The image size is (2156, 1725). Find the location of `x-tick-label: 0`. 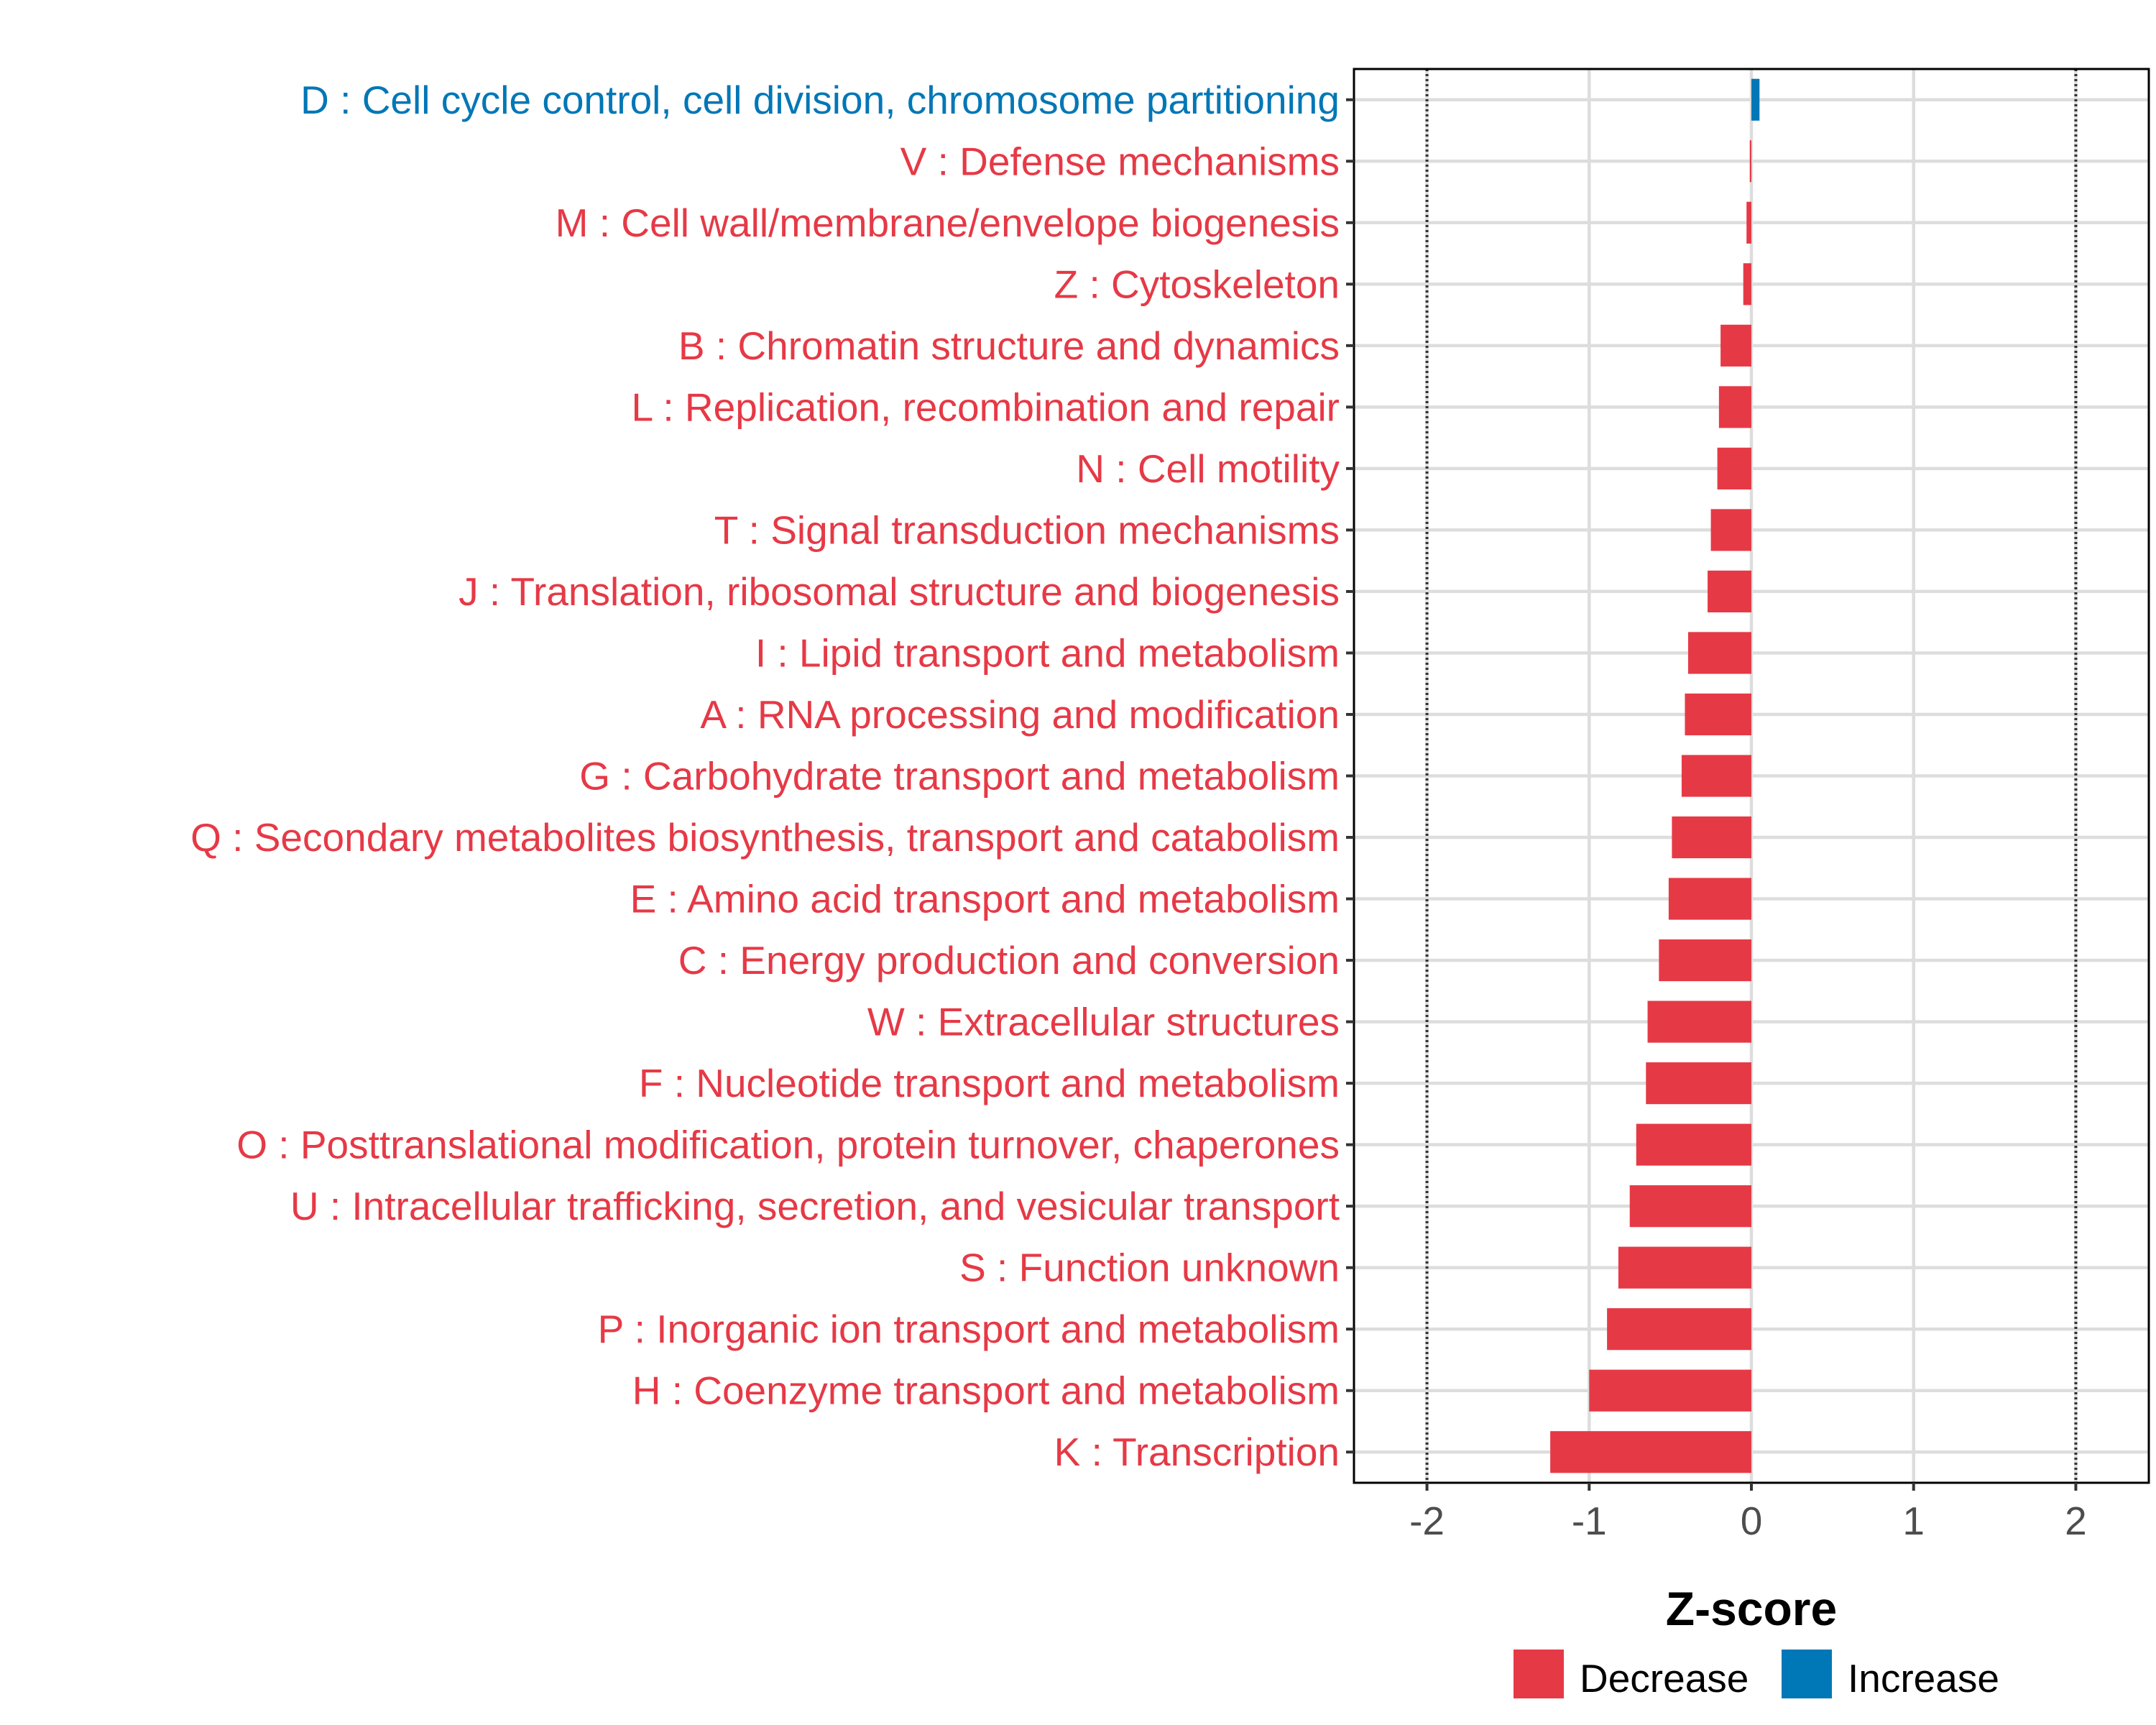

x-tick-label: 0 is located at coordinates (1752, 1521).